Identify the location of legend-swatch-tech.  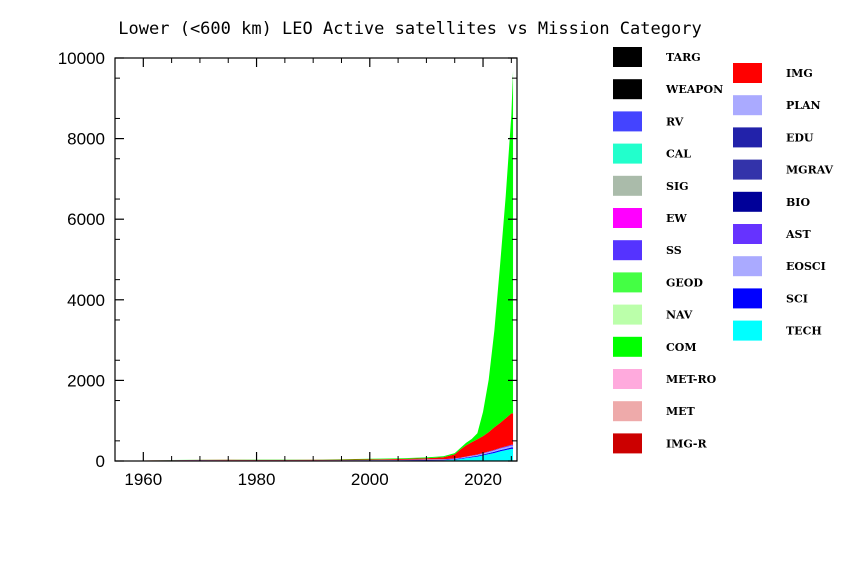
(747, 330).